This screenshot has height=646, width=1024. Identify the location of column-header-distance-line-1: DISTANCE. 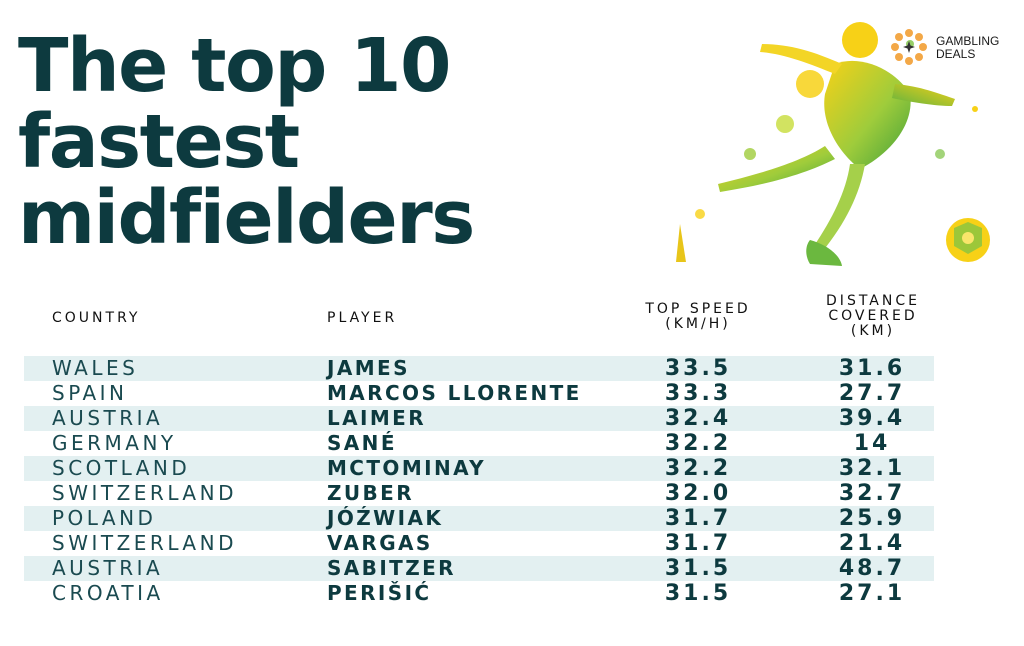
(873, 301).